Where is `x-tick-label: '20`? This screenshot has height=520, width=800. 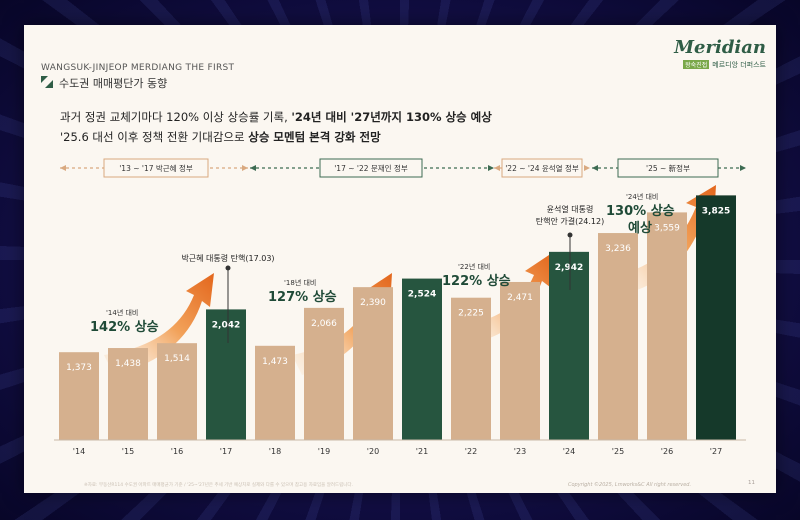 x-tick-label: '20 is located at coordinates (373, 451).